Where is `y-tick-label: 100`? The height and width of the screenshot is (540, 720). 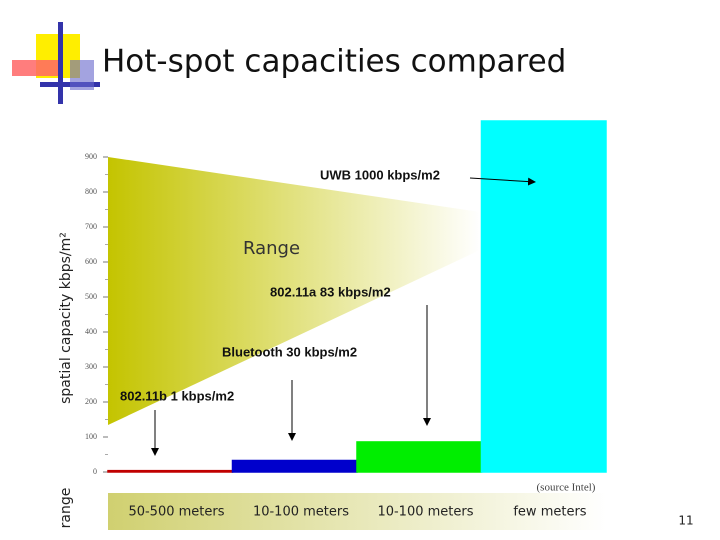 y-tick-label: 100 is located at coordinates (91, 436).